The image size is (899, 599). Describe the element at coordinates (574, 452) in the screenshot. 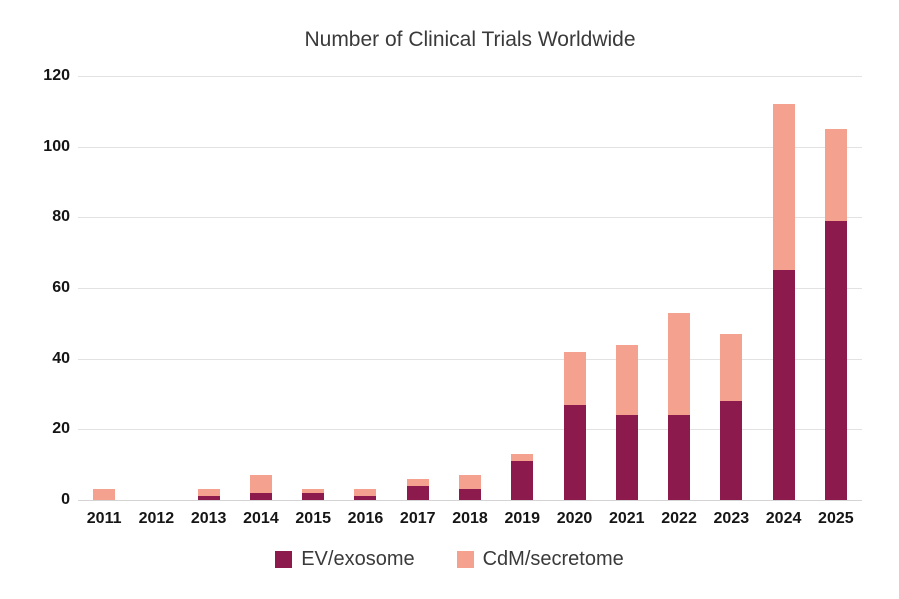

I see `bar-segment-2020-ev` at that location.